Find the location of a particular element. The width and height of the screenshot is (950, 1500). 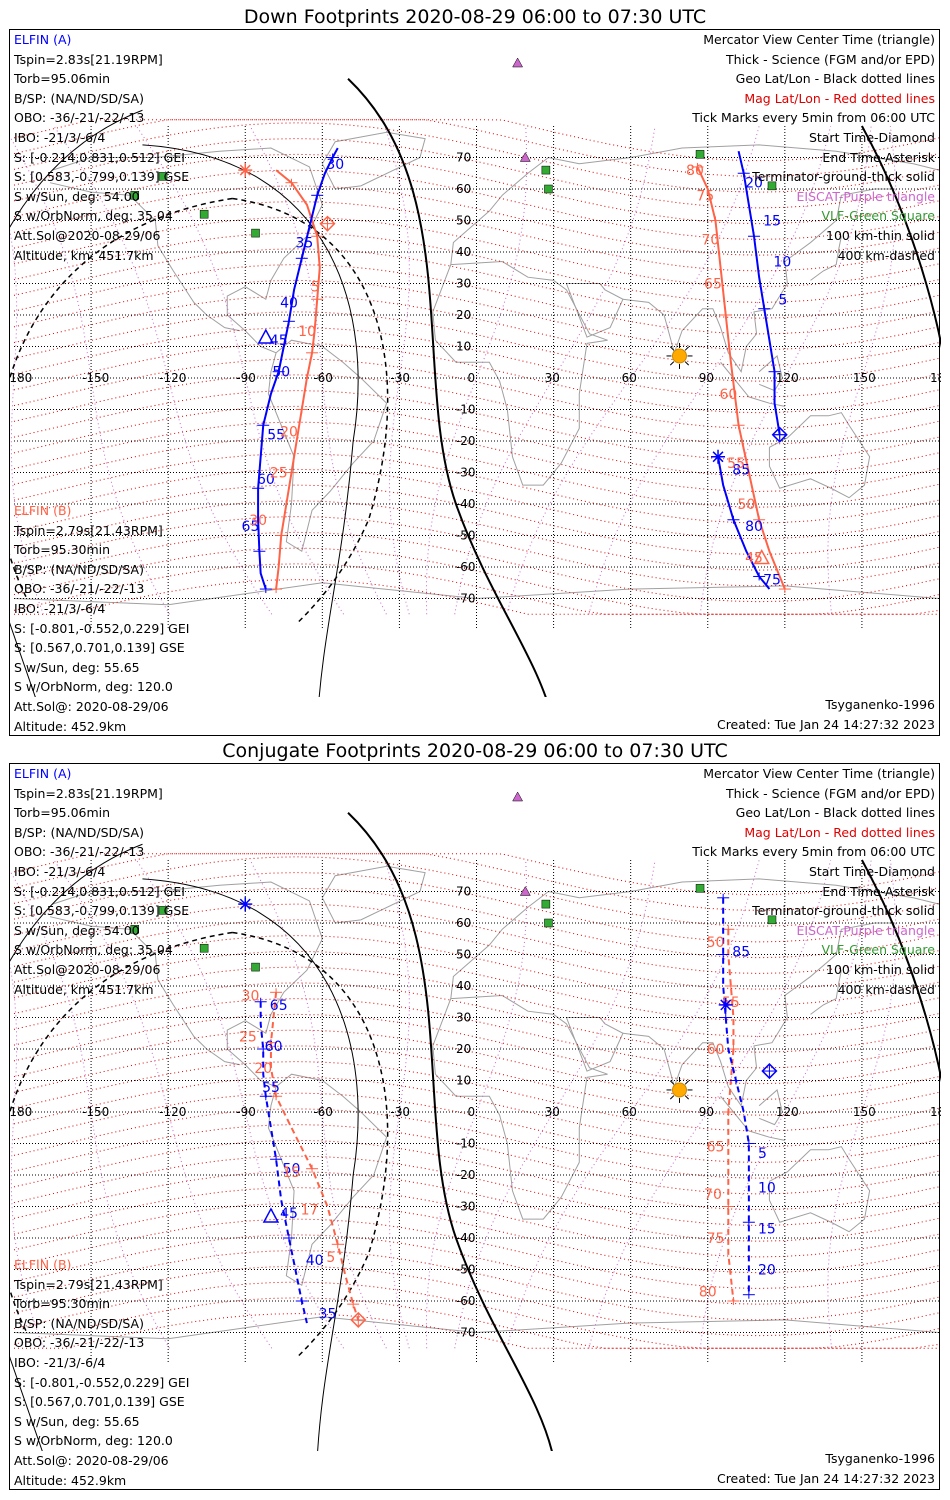

end-asterisk-icon is located at coordinates (245, 904).